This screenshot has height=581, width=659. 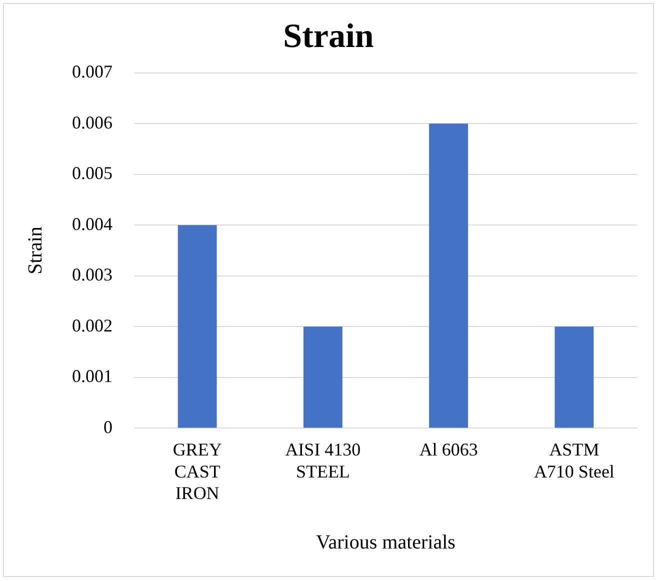 I want to click on x-tick-label: Al 6063, so click(x=448, y=450).